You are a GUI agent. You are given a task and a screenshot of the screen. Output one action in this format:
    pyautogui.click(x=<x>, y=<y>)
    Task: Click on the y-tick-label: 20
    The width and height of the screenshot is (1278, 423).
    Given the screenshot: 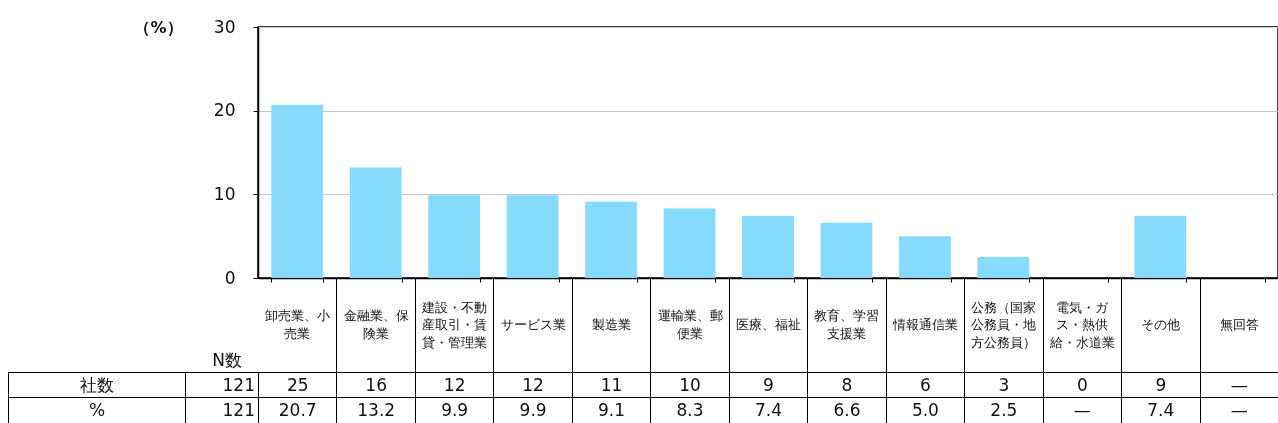 What is the action you would take?
    pyautogui.click(x=224, y=110)
    